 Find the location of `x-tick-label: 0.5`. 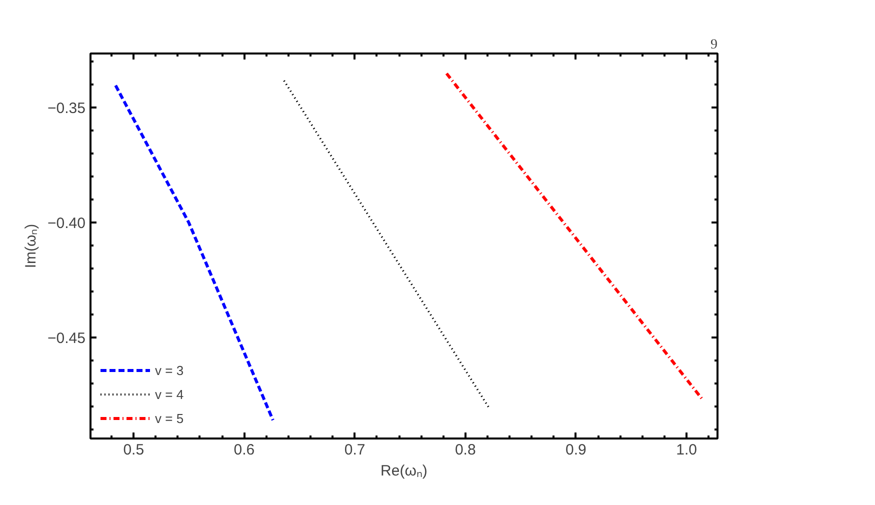

x-tick-label: 0.5 is located at coordinates (133, 450).